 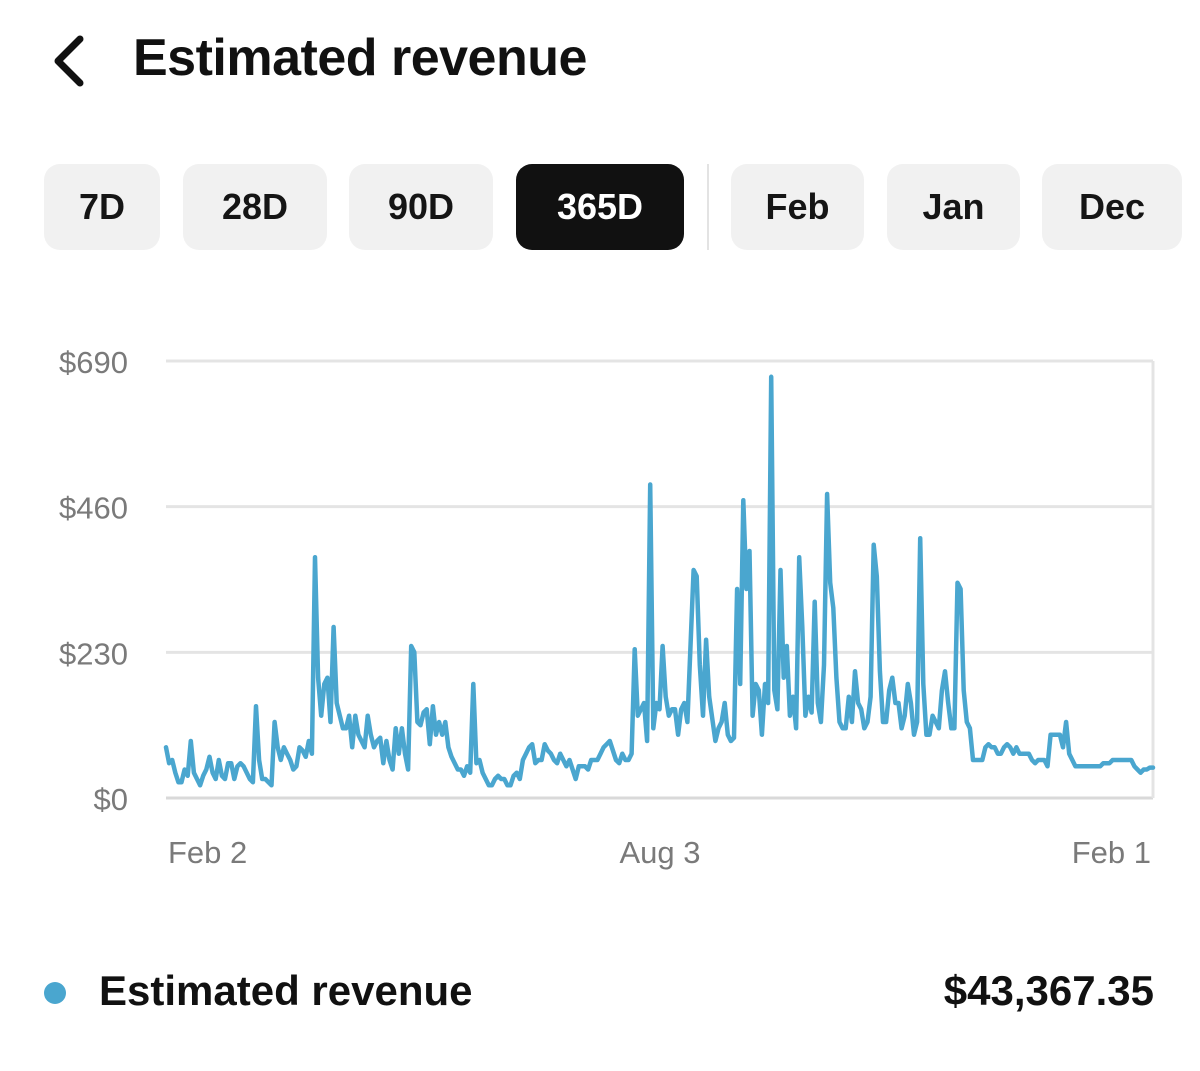 I want to click on y-tick-label: $460, so click(x=93, y=508).